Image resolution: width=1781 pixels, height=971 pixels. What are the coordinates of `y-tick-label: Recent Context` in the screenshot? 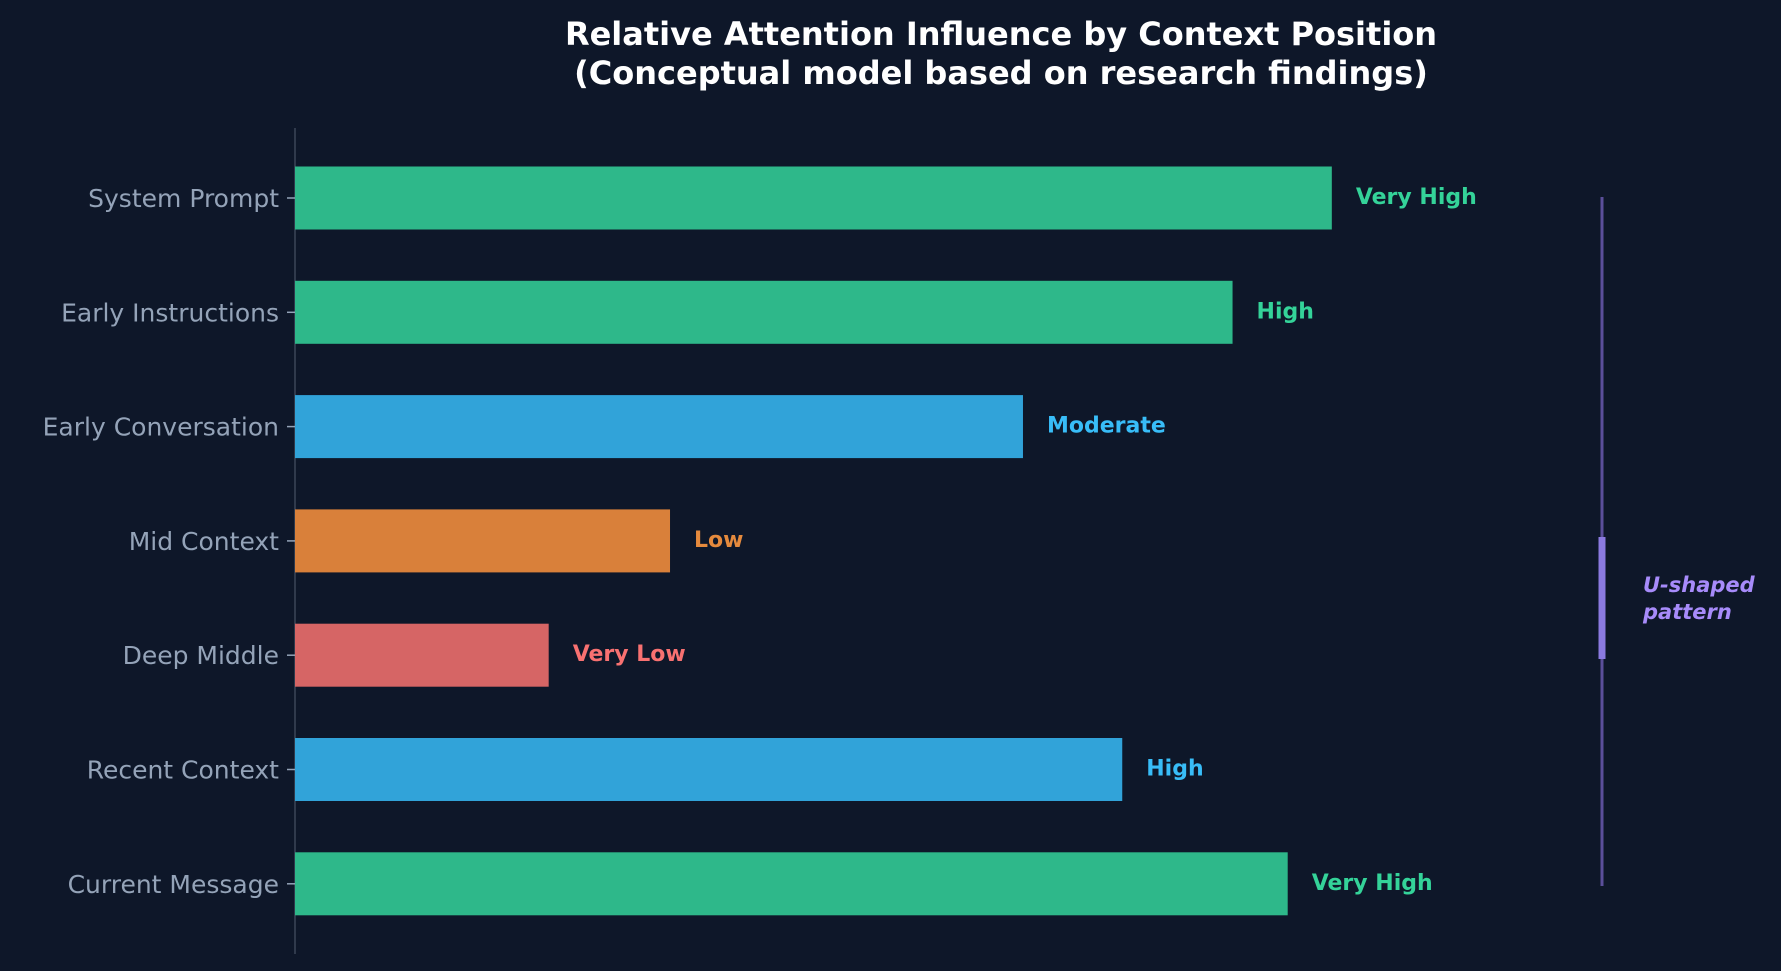 It's located at (183, 770).